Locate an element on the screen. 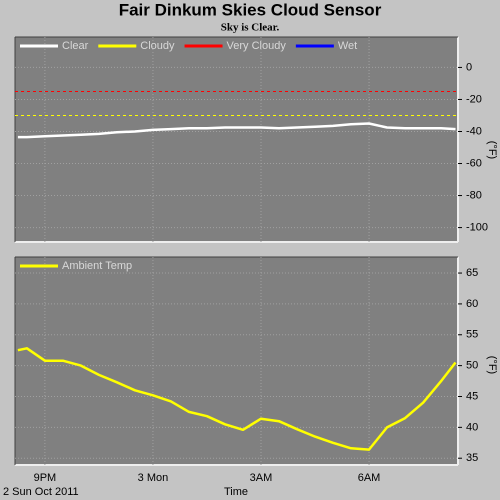 Image resolution: width=500 pixels, height=500 pixels. chart-title: Fair Dinkum Skies Cloud Sensor is located at coordinates (250, 9).